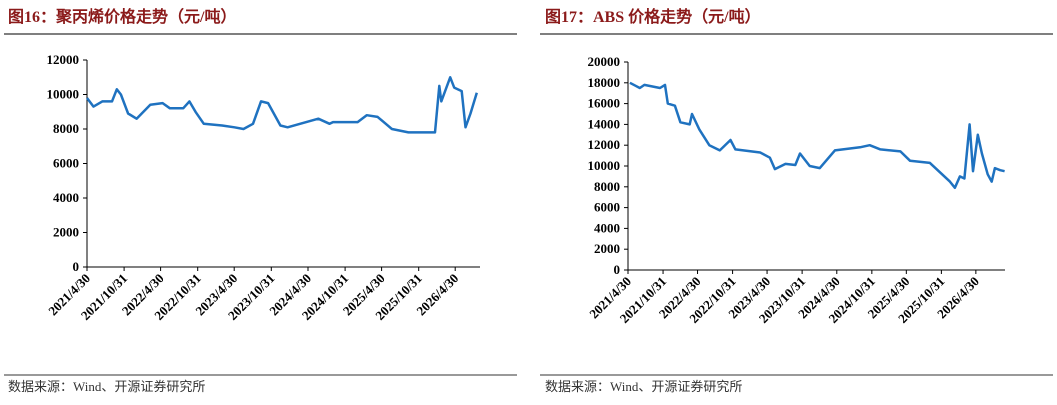  I want to click on y-tick-label: 20000, so click(604, 61).